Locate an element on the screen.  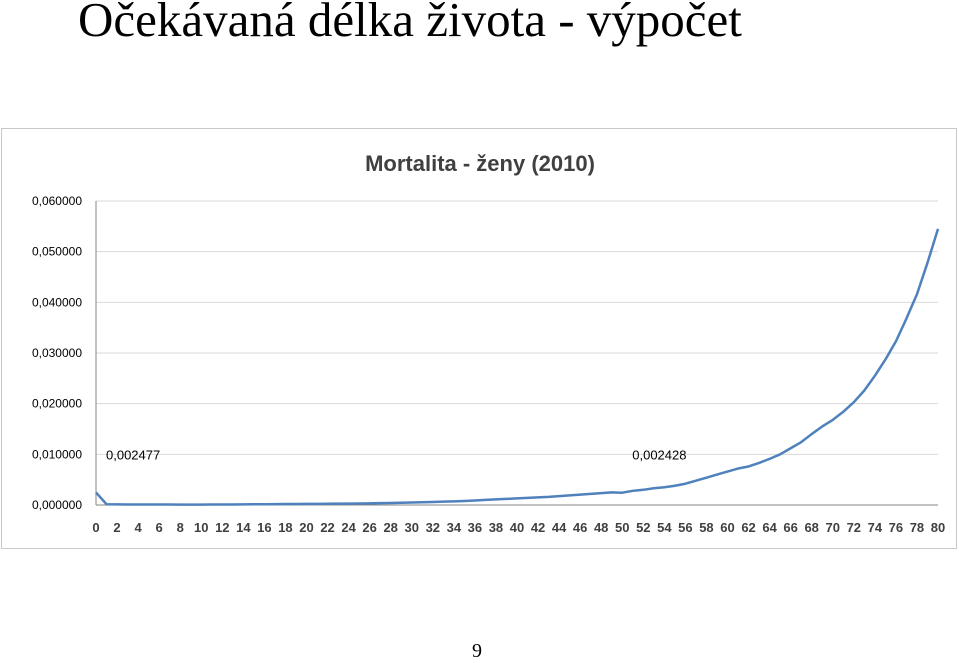
x-tick-label: 4 is located at coordinates (138, 527).